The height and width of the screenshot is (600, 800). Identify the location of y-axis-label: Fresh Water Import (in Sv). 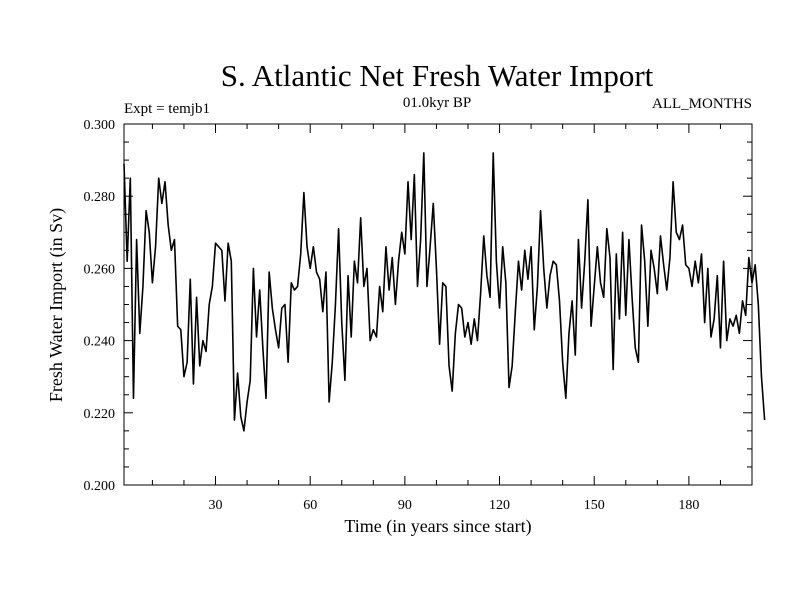
(56, 305).